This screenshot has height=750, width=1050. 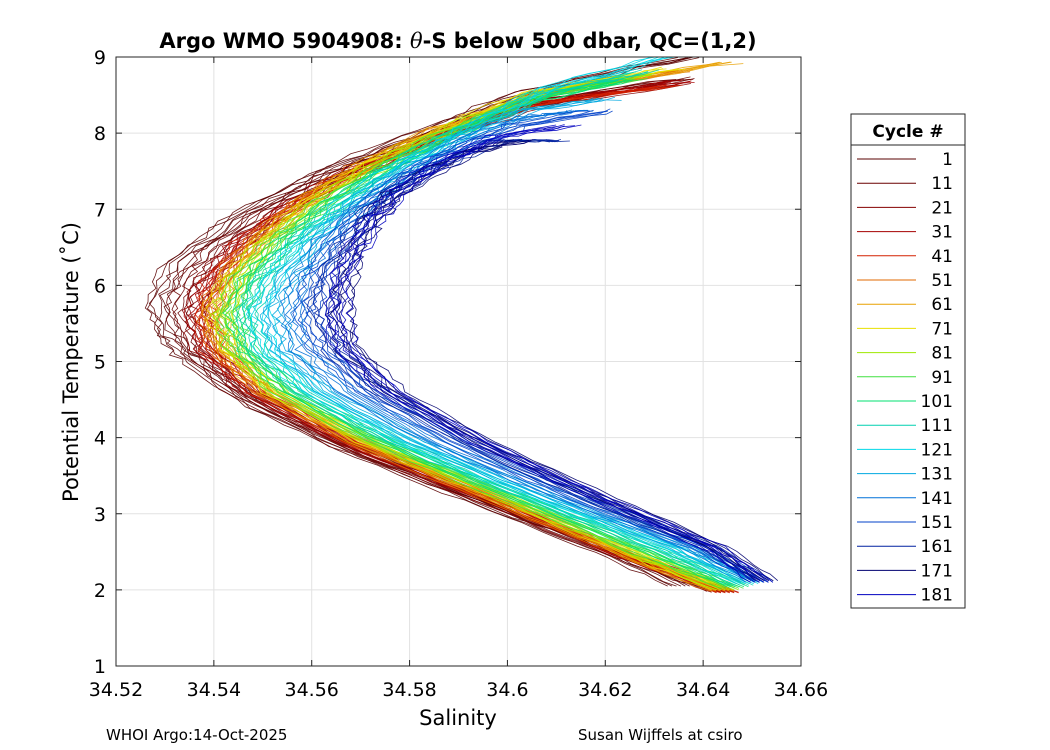 I want to click on legend-label-131: 131, so click(x=937, y=475).